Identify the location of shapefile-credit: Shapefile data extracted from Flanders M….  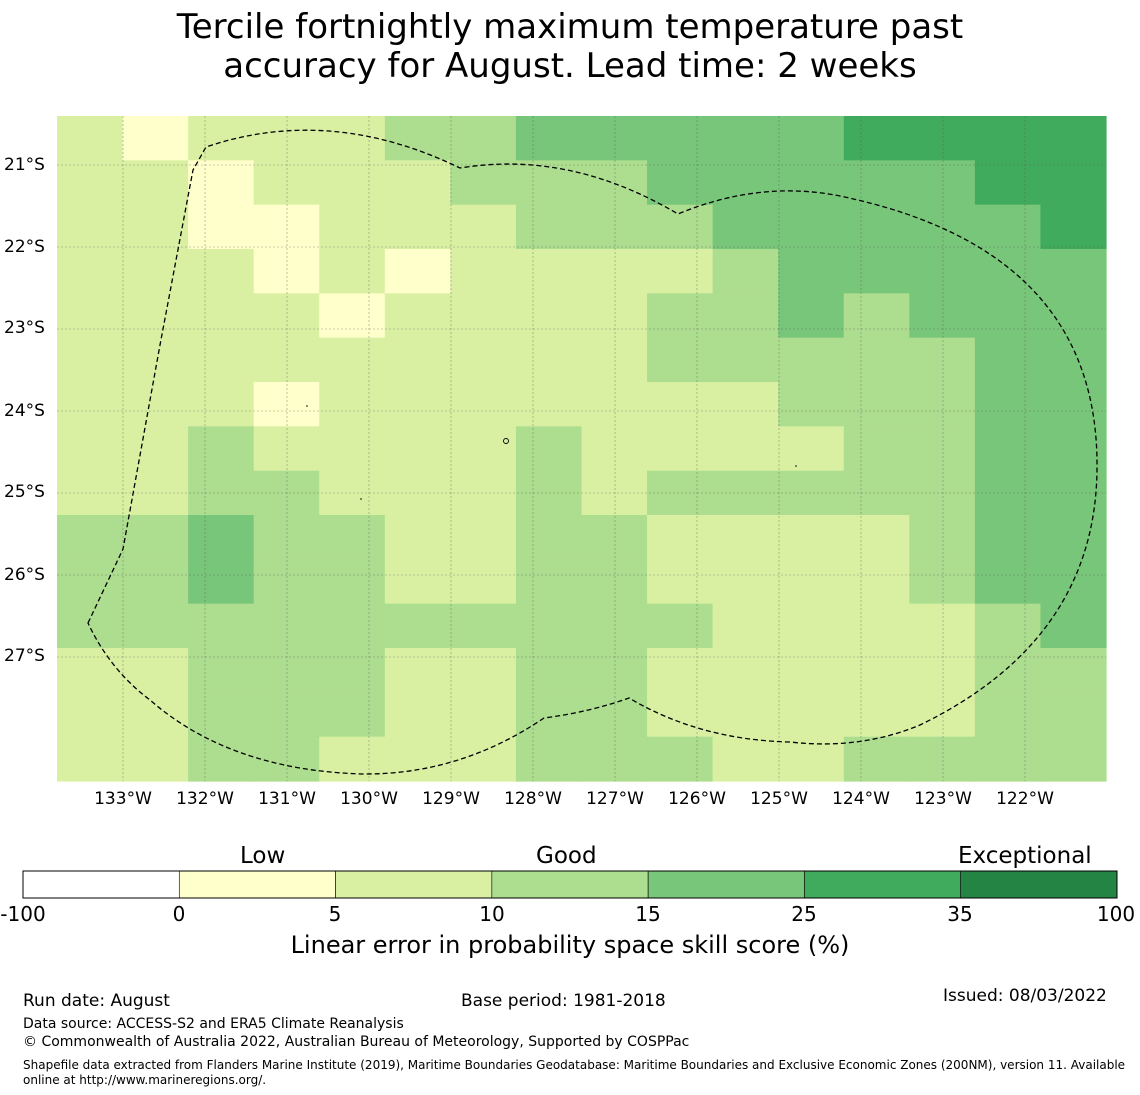
(574, 1072).